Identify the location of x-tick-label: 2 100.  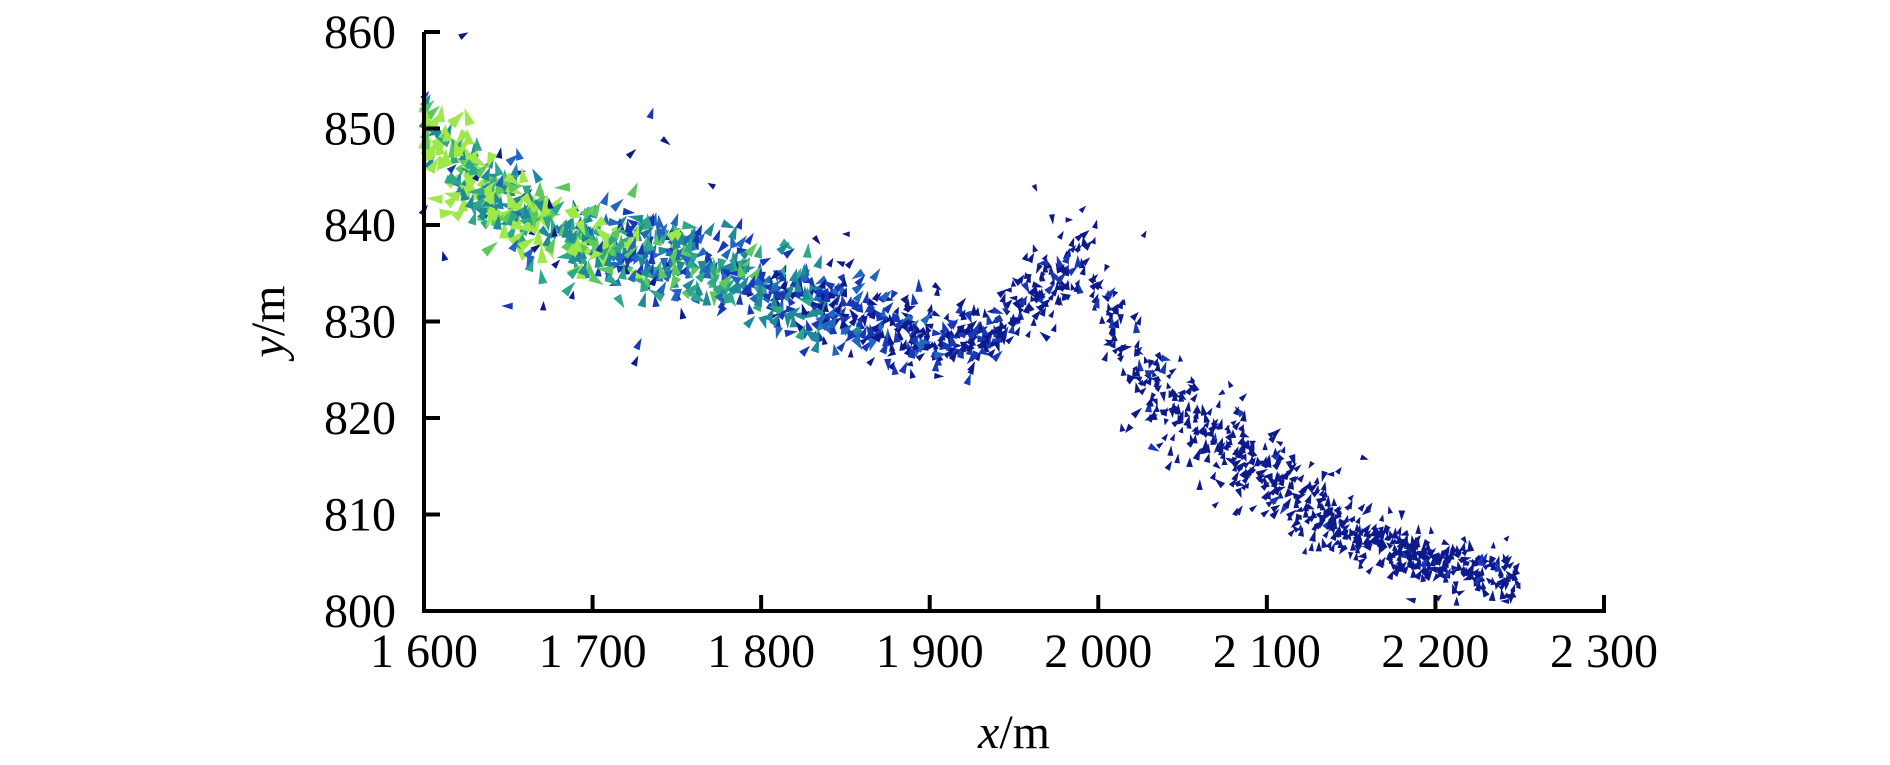
(1267, 651).